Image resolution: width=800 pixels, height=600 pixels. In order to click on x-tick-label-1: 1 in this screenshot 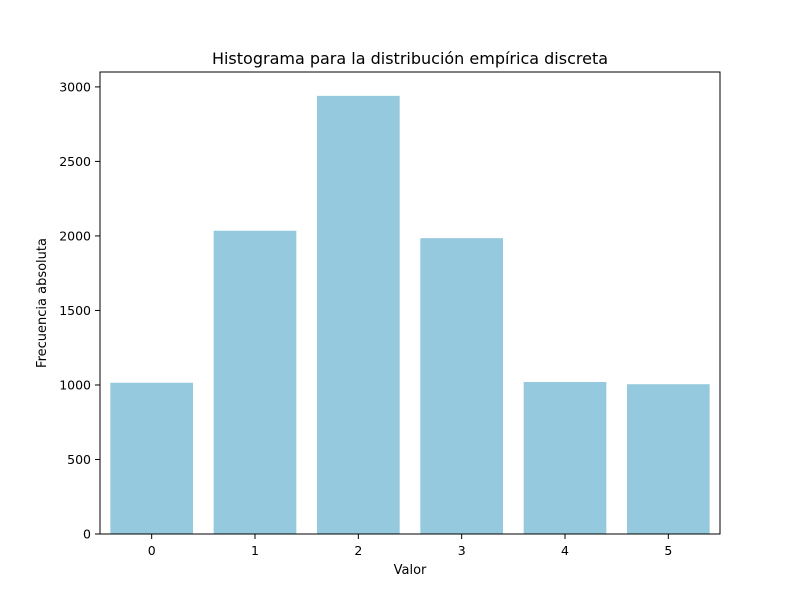, I will do `click(255, 550)`.